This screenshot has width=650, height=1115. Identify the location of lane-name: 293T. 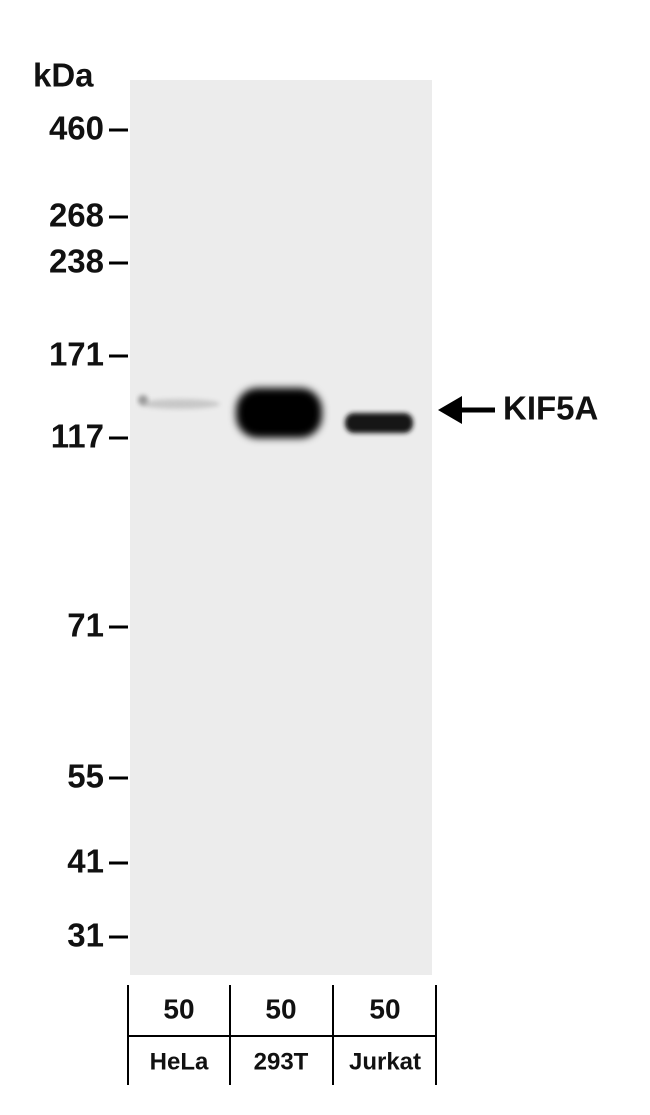
(281, 1061).